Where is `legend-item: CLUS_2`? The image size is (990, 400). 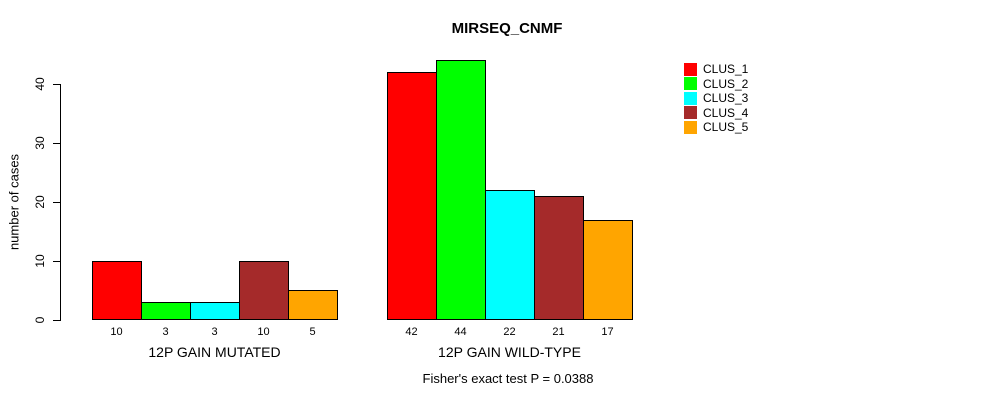
legend-item: CLUS_2 is located at coordinates (716, 84).